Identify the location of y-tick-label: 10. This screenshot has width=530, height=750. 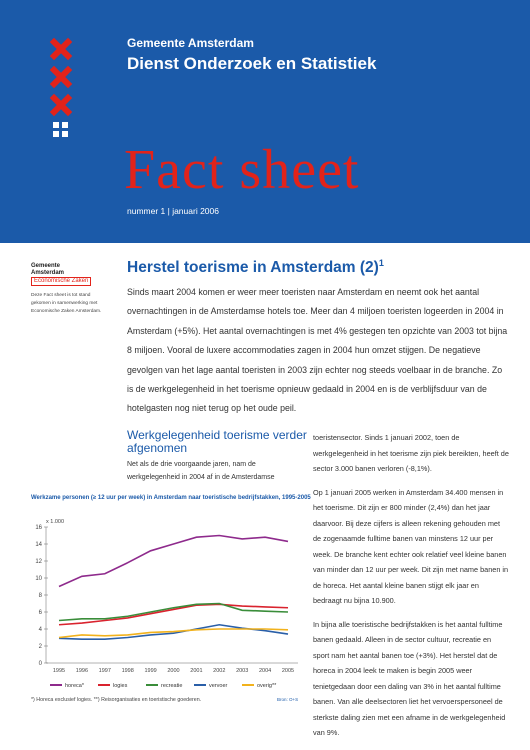
(38, 579).